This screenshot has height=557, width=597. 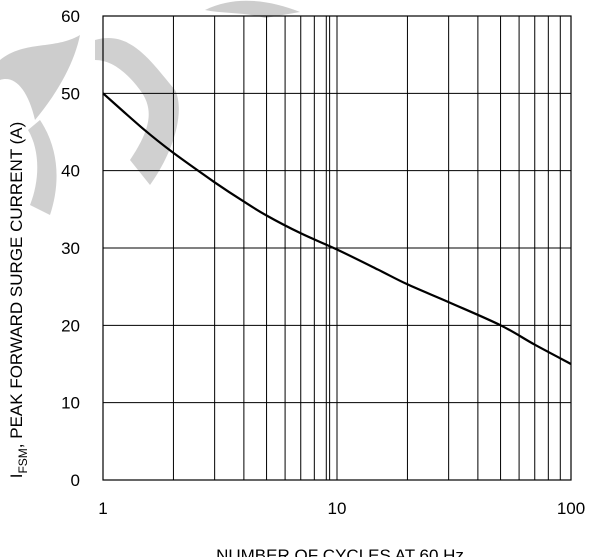 What do you see at coordinates (252, 9) in the screenshot?
I see `watermark-swoosh-top` at bounding box center [252, 9].